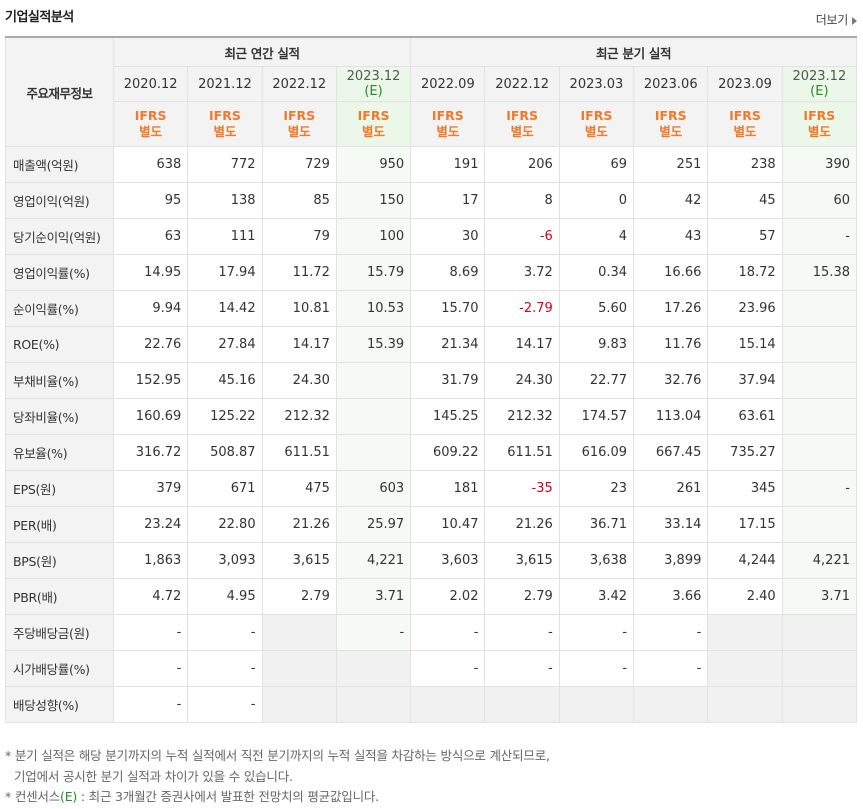 This screenshot has height=809, width=863. Describe the element at coordinates (431, 236) in the screenshot. I see `table-row: 당기순이익(억원) 63 111 79 100 30 -6 4 43 57-` at that location.